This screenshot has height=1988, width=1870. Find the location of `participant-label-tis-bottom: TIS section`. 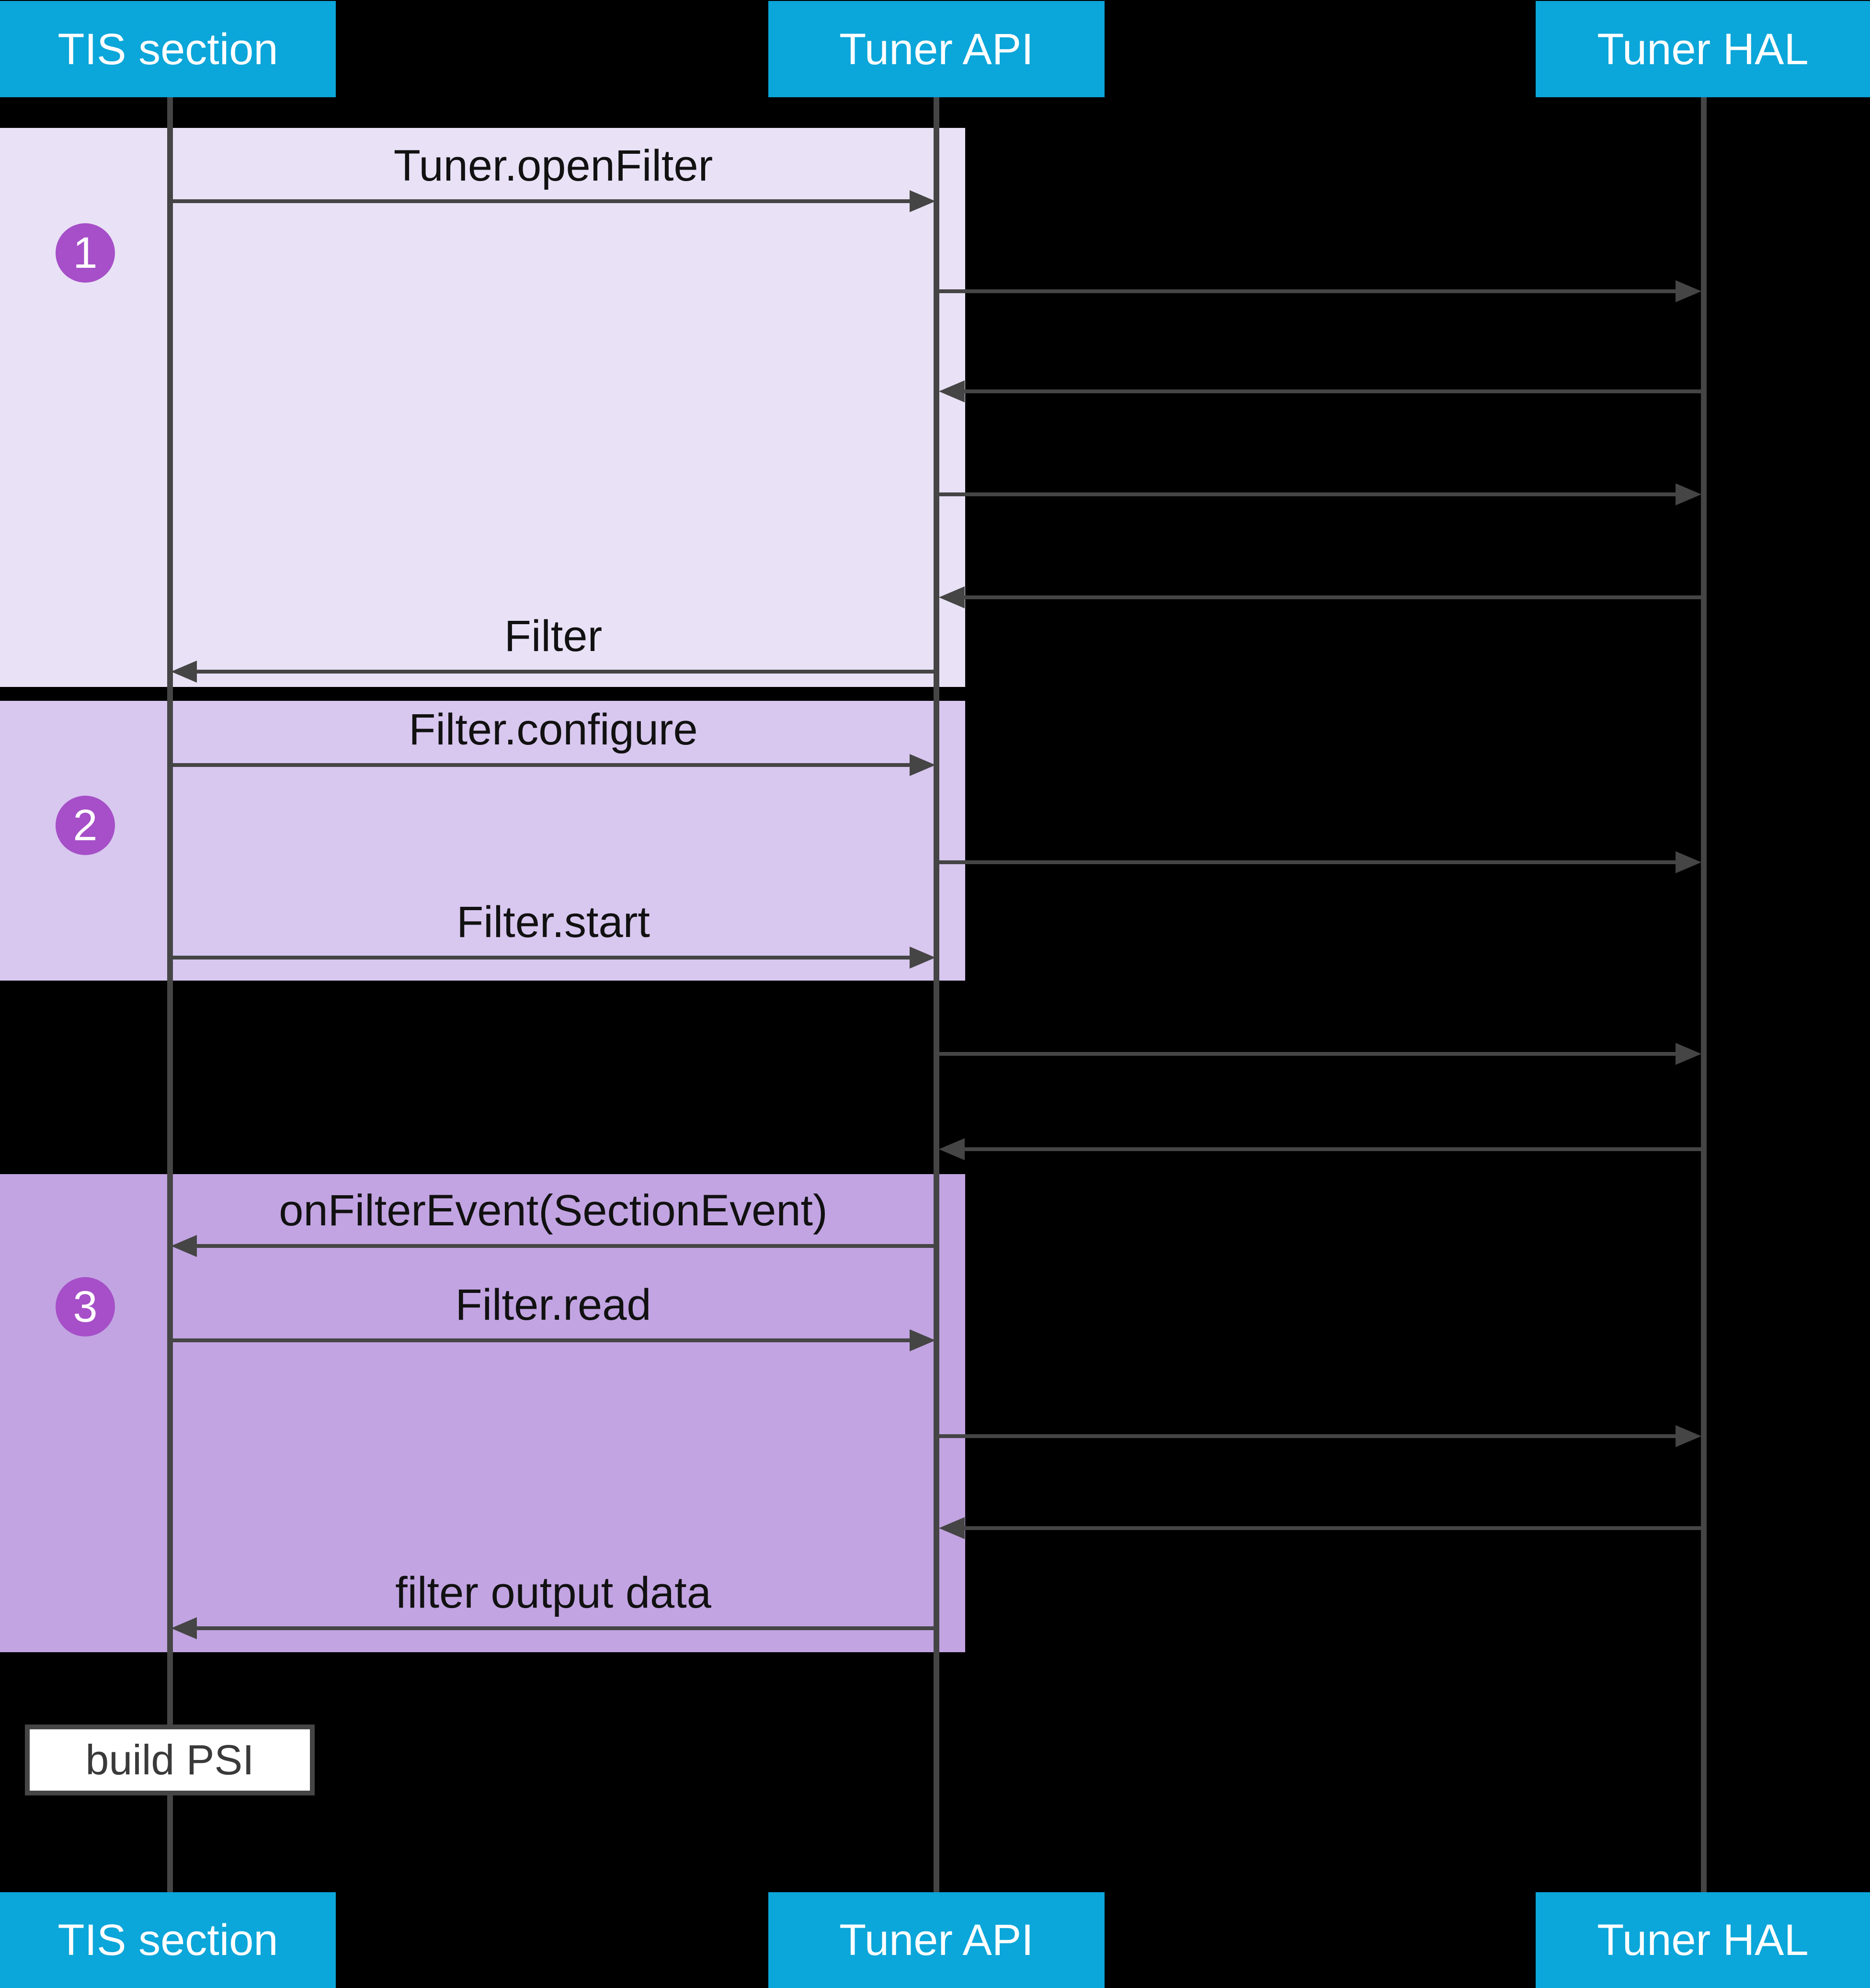

participant-label-tis-bottom: TIS section is located at coordinates (168, 1940).